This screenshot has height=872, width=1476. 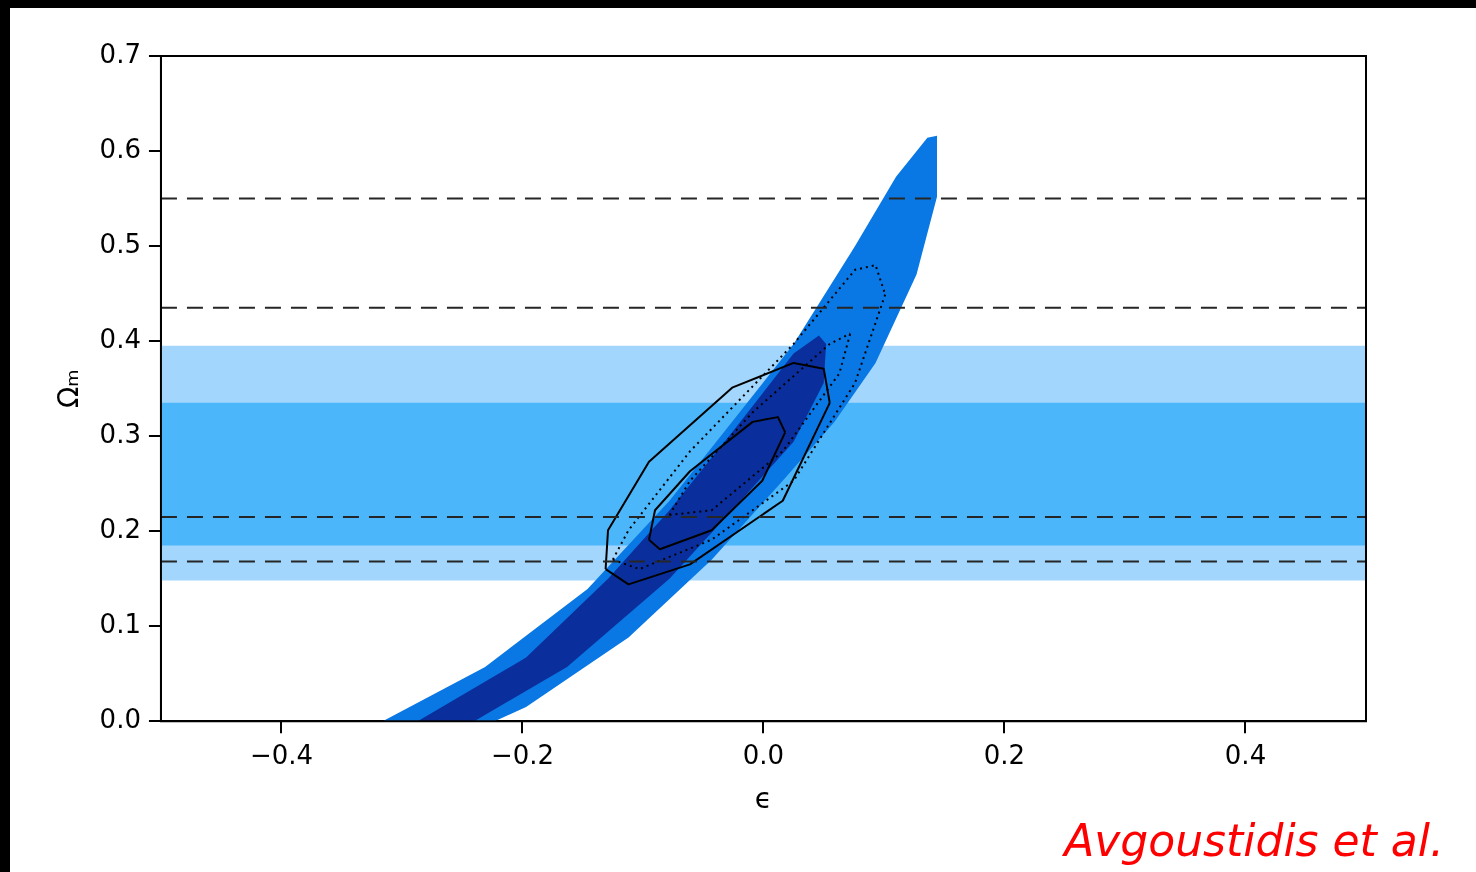 What do you see at coordinates (120, 718) in the screenshot?
I see `y-tick-label: 0.0` at bounding box center [120, 718].